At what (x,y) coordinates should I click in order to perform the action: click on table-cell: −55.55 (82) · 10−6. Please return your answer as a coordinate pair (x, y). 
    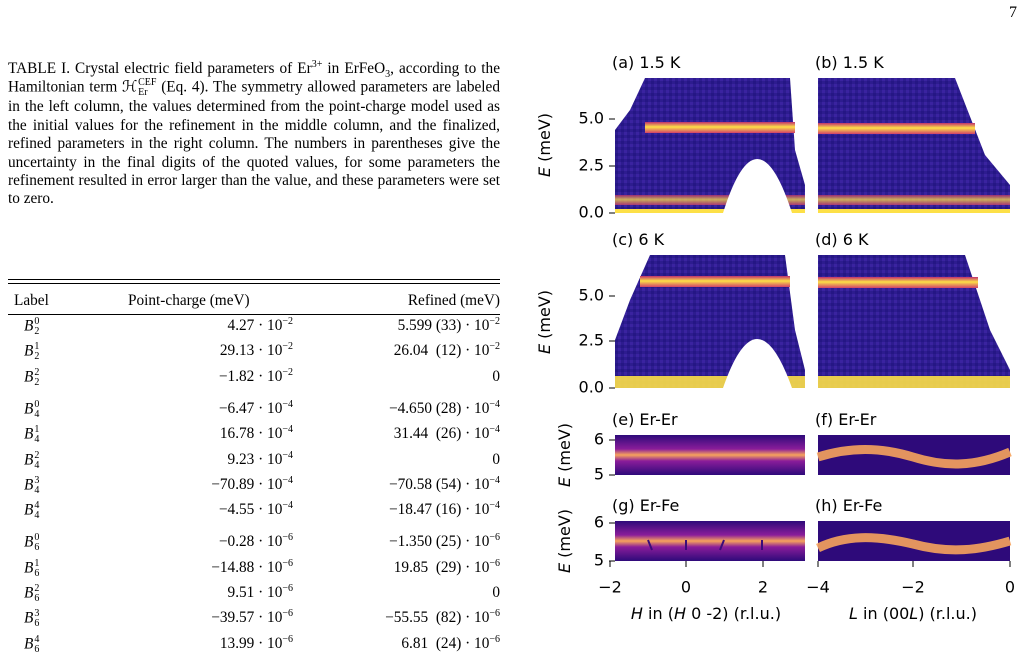
    Looking at the image, I should click on (442, 618).